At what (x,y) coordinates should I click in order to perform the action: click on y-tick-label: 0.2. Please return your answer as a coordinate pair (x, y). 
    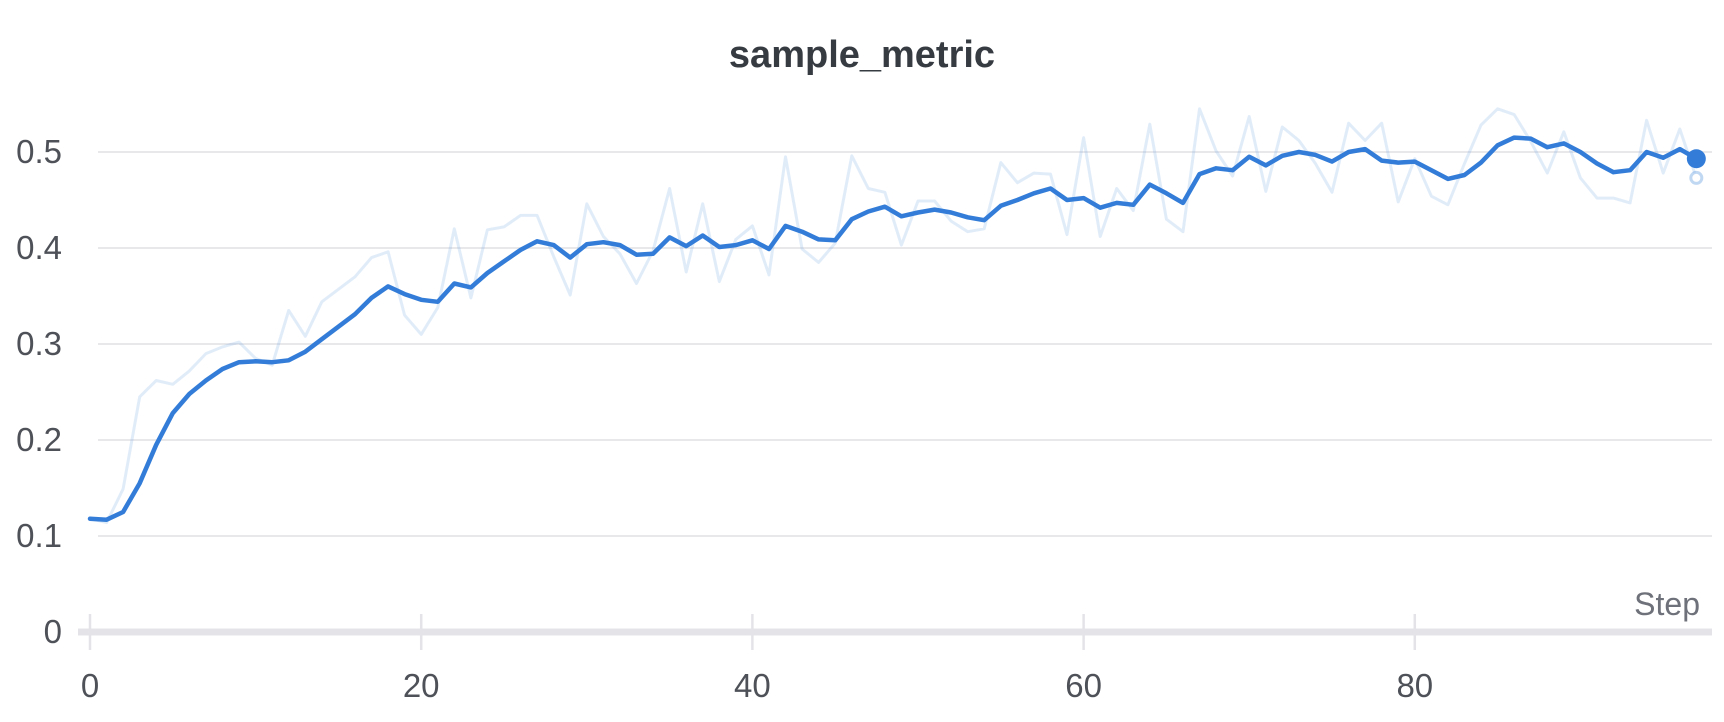
    Looking at the image, I should click on (39, 439).